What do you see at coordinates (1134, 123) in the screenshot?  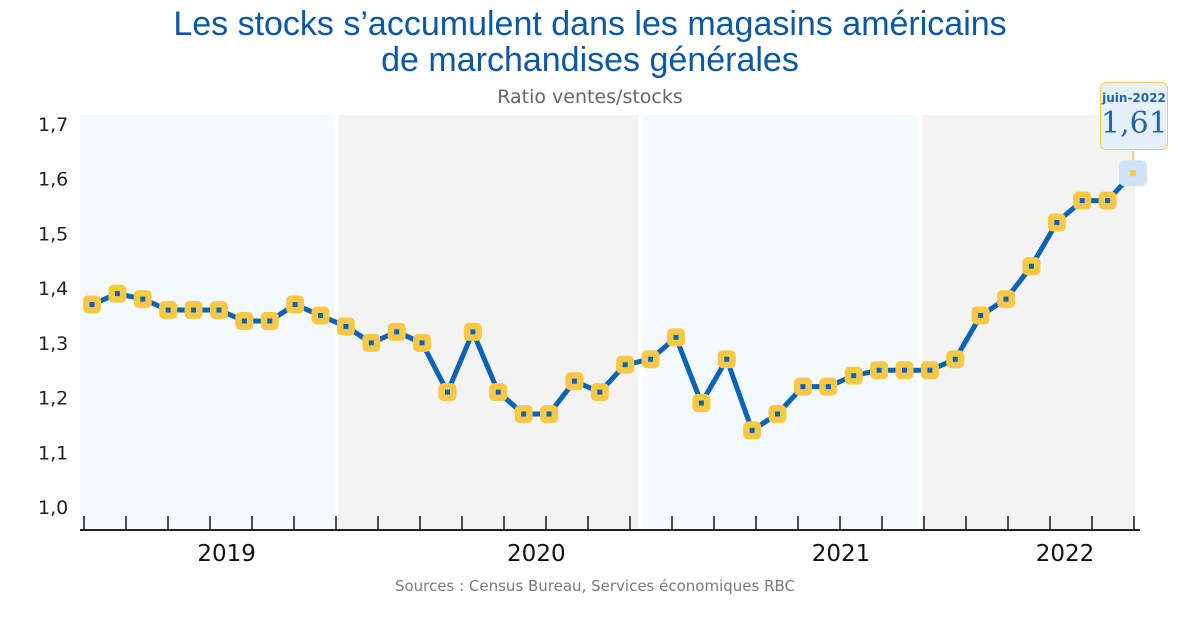 I see `callout-value: 1,61` at bounding box center [1134, 123].